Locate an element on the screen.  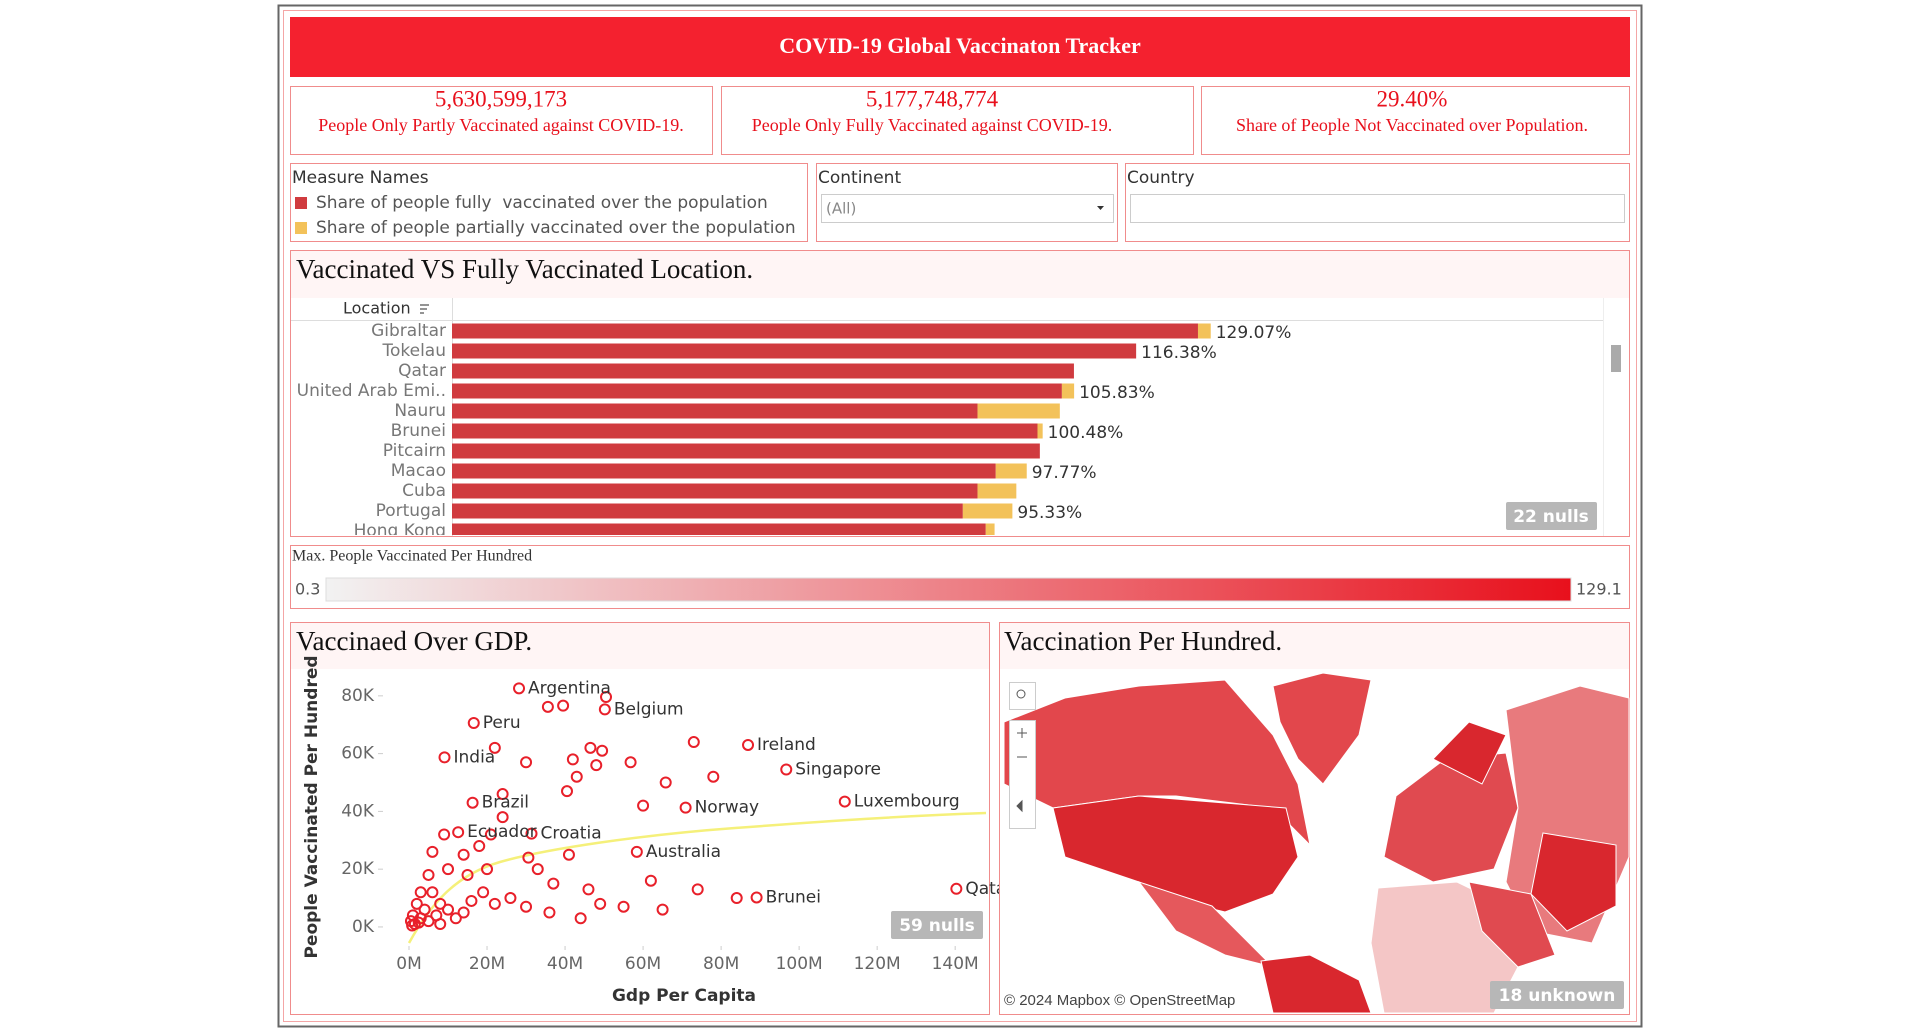
point-label: Argentina is located at coordinates (569, 688).